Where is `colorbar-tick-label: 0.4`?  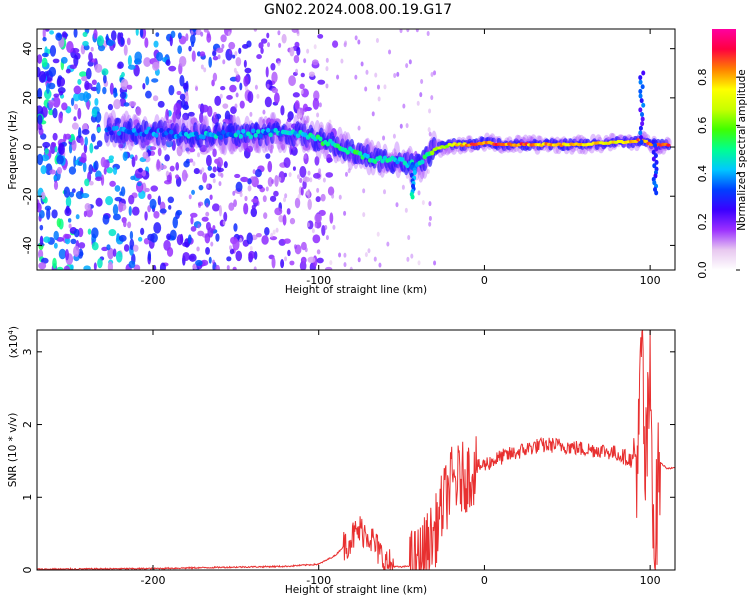
colorbar-tick-label: 0.4 is located at coordinates (702, 174).